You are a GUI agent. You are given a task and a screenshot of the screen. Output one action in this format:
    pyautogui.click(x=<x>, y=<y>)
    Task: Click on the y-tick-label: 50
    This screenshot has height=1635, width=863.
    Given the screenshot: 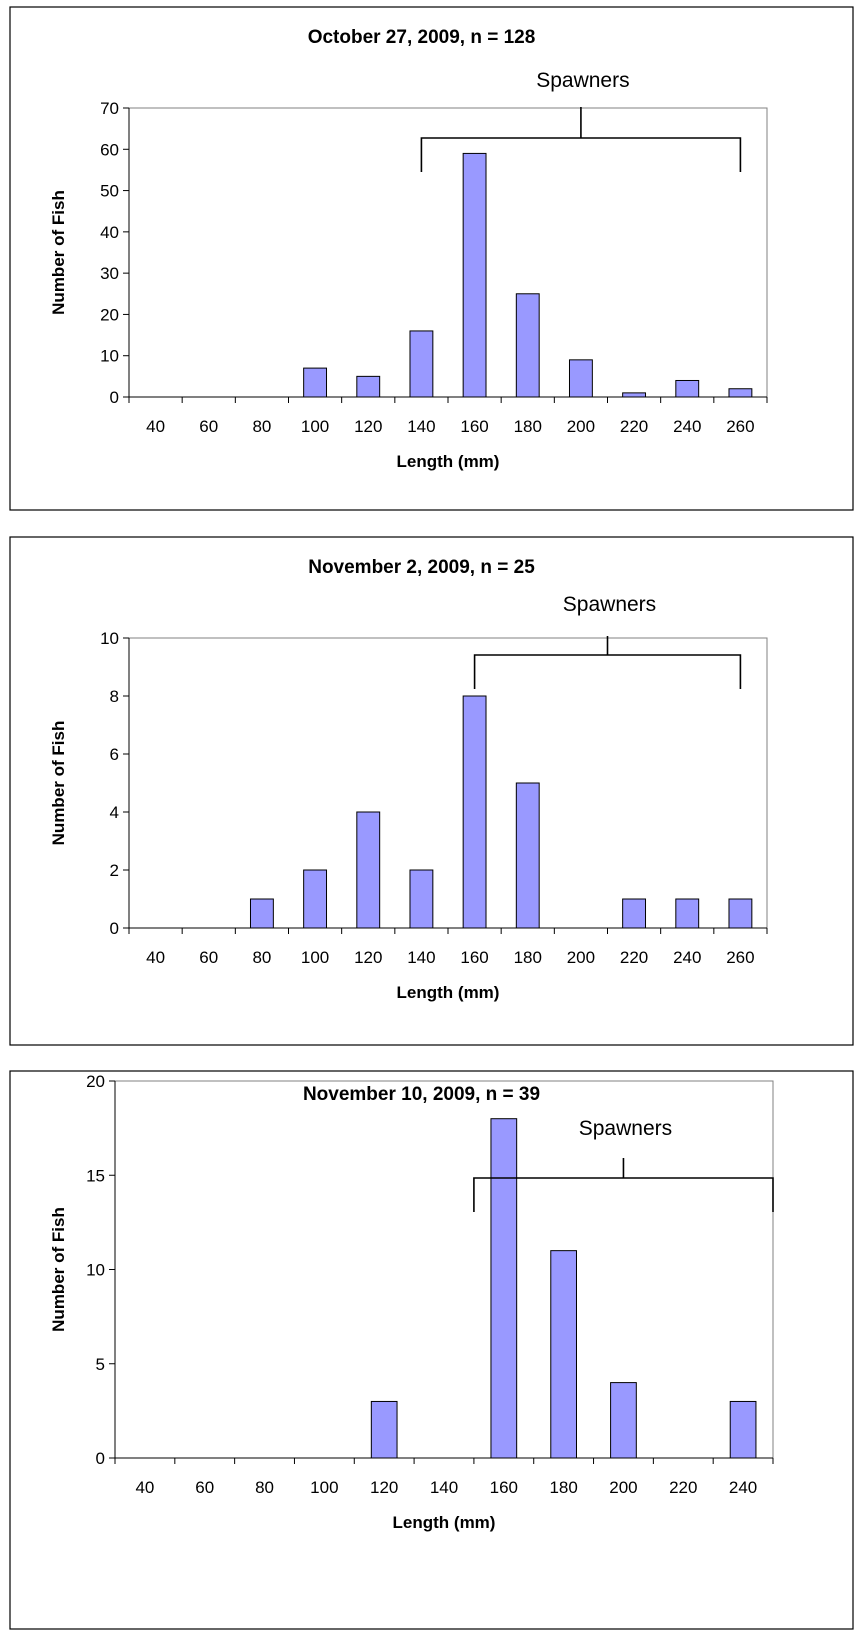 What is the action you would take?
    pyautogui.click(x=109, y=191)
    